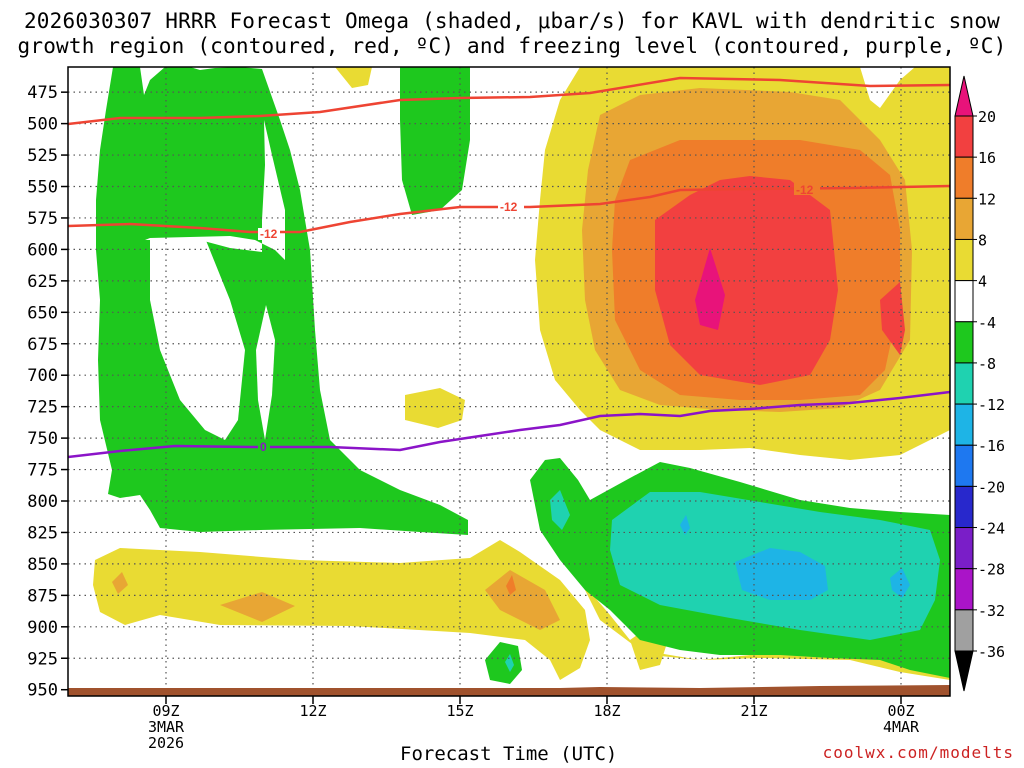 The width and height of the screenshot is (1024, 768). Describe the element at coordinates (509, 754) in the screenshot. I see `x-axis-label: Forecast Time (UTC)` at that location.